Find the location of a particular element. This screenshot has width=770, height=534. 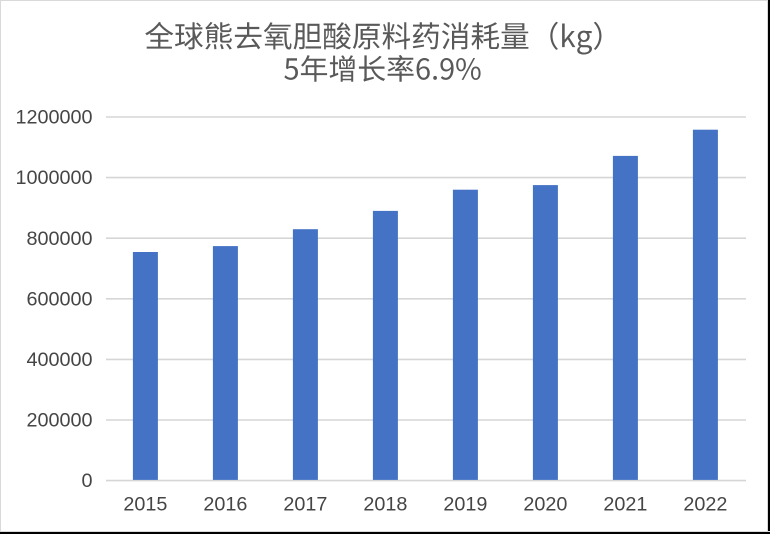

svg-text: 2017 is located at coordinates (305, 504).